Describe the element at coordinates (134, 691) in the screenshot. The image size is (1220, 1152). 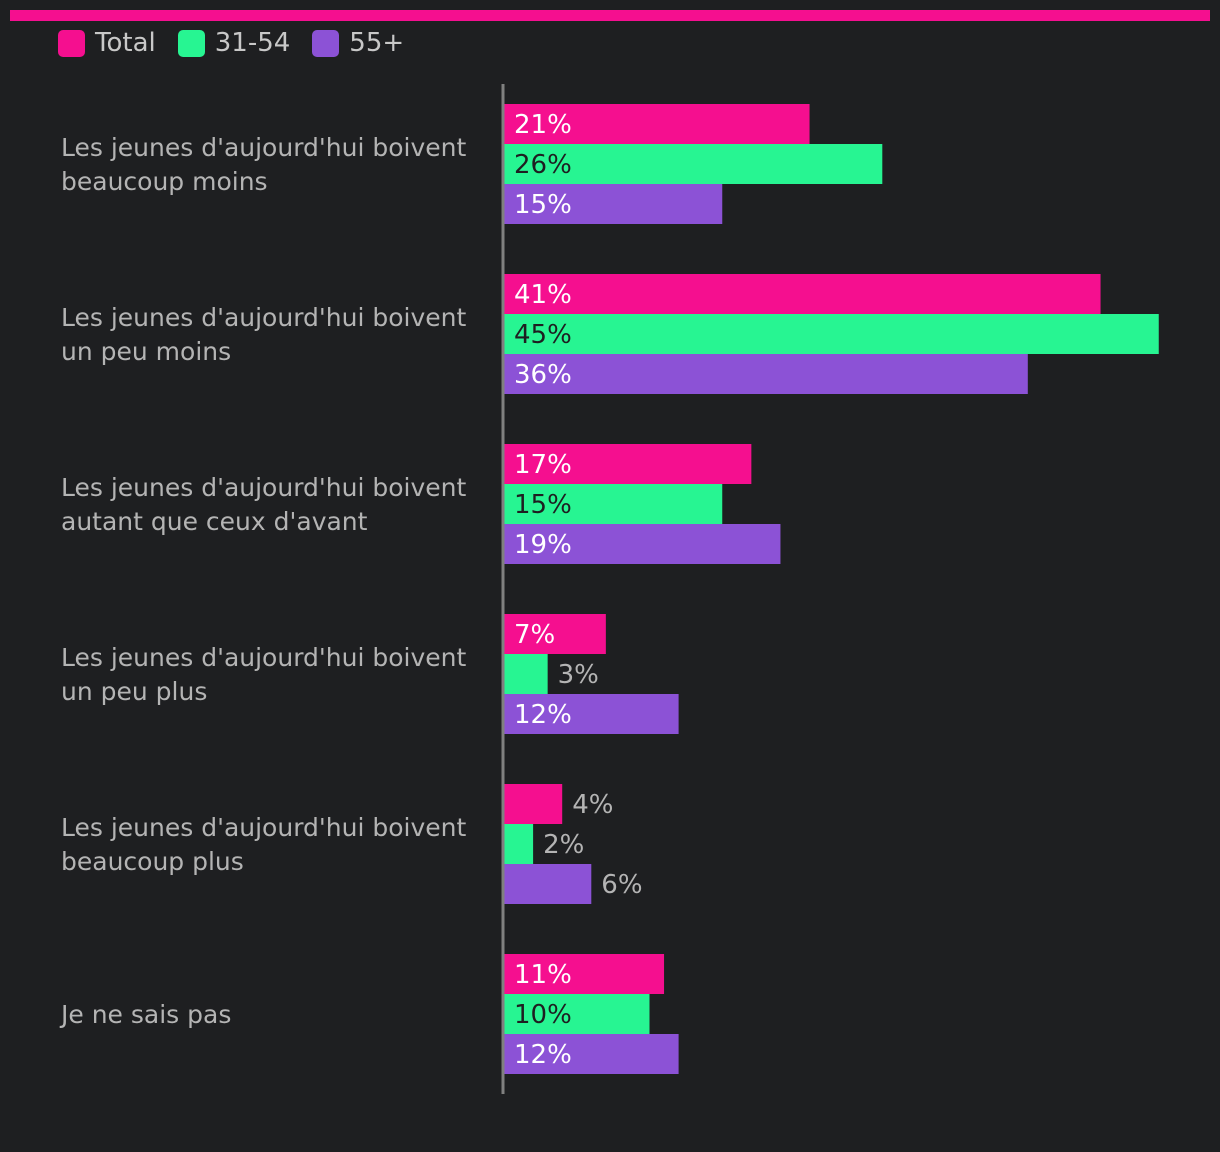
I see `category-label: un peu plus` at that location.